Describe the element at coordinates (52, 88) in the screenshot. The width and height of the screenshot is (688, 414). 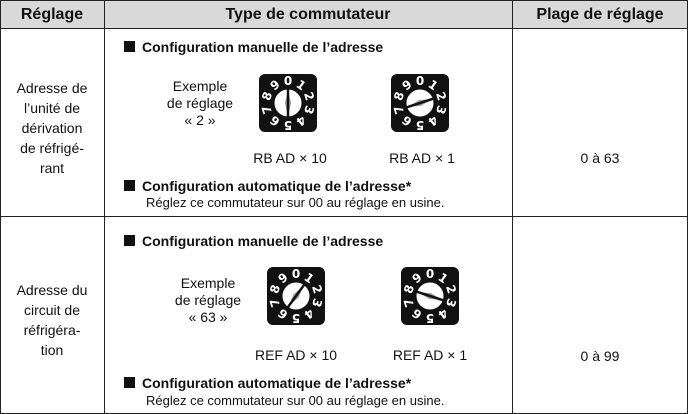
I see `setting-line: Adresse de` at that location.